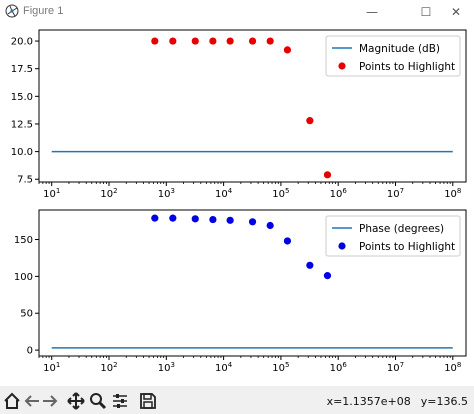 Image resolution: width=474 pixels, height=414 pixels. Describe the element at coordinates (401, 229) in the screenshot. I see `legend-label: Phase (degrees)` at that location.